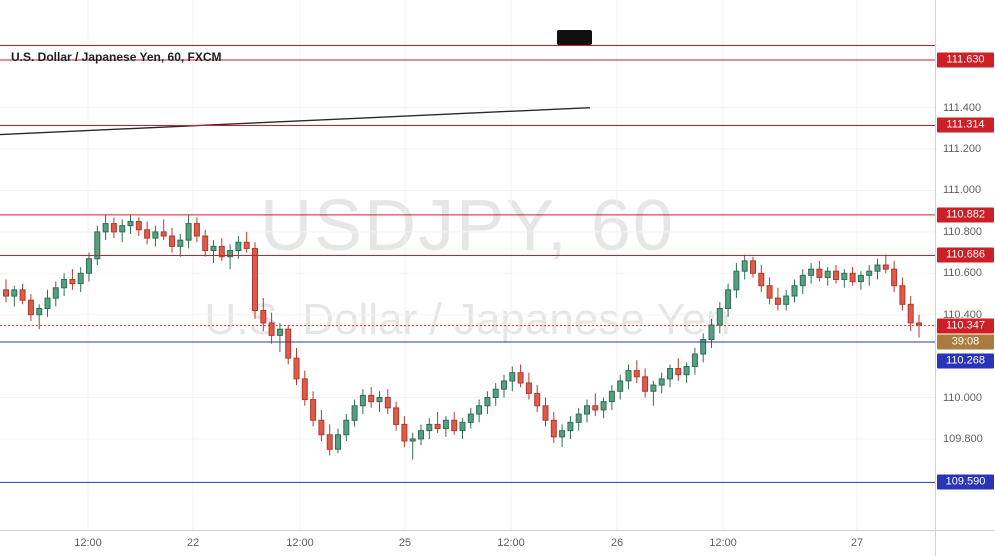 Image resolution: width=995 pixels, height=556 pixels. What do you see at coordinates (965, 60) in the screenshot?
I see `resistance-price-badge: 111.630` at bounding box center [965, 60].